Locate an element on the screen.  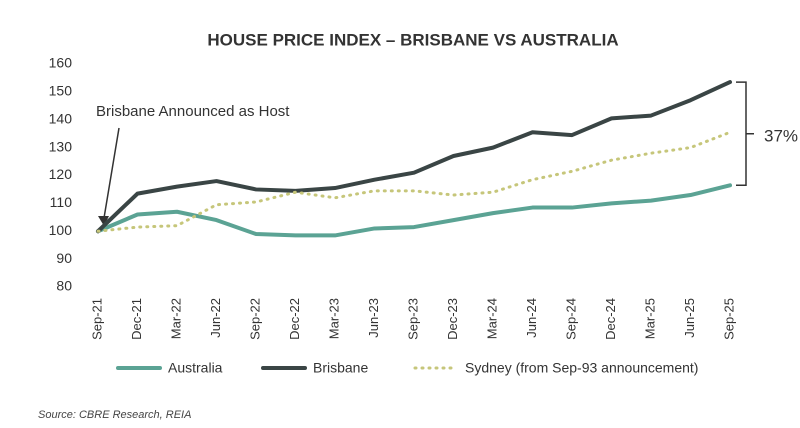
arrow-head is located at coordinates (103, 221).